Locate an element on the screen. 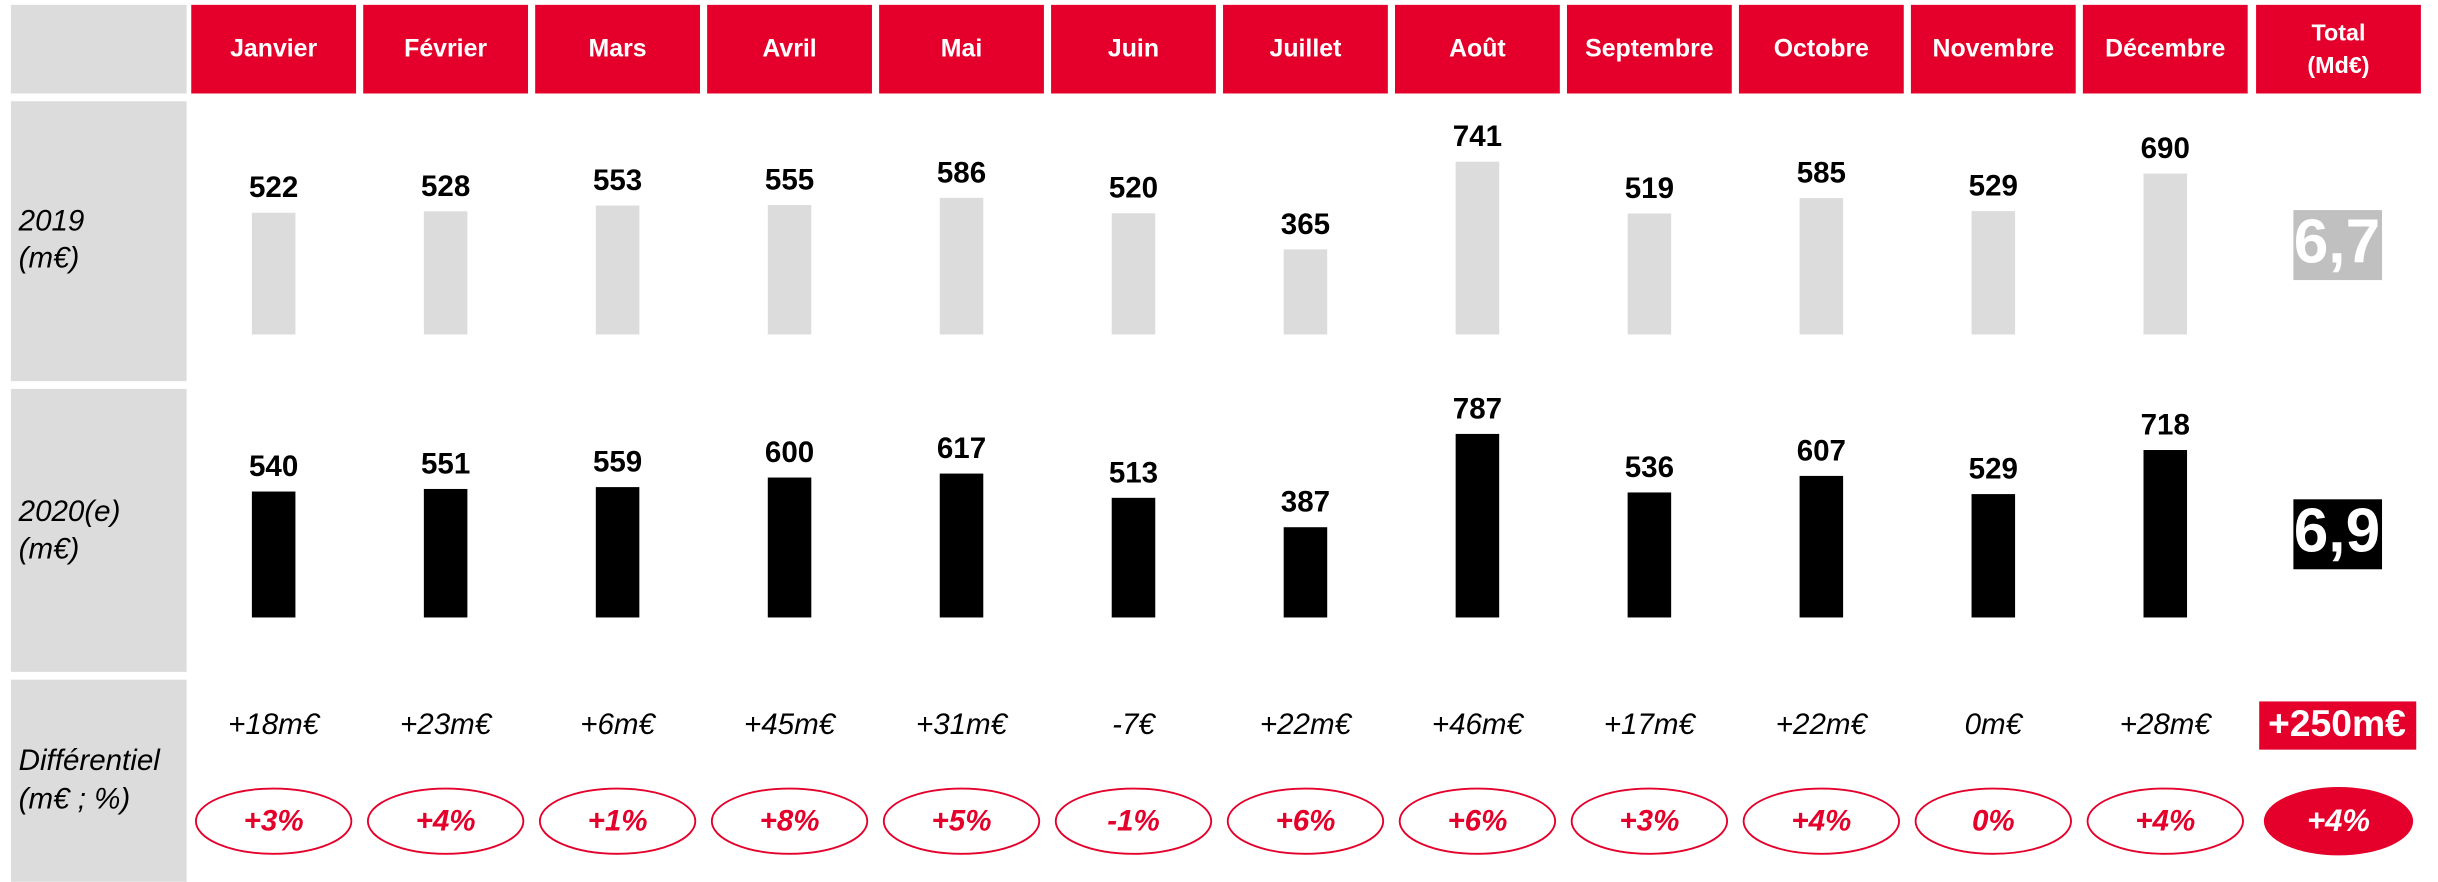 The width and height of the screenshot is (2438, 882). difference-percent: +6% is located at coordinates (1305, 821).